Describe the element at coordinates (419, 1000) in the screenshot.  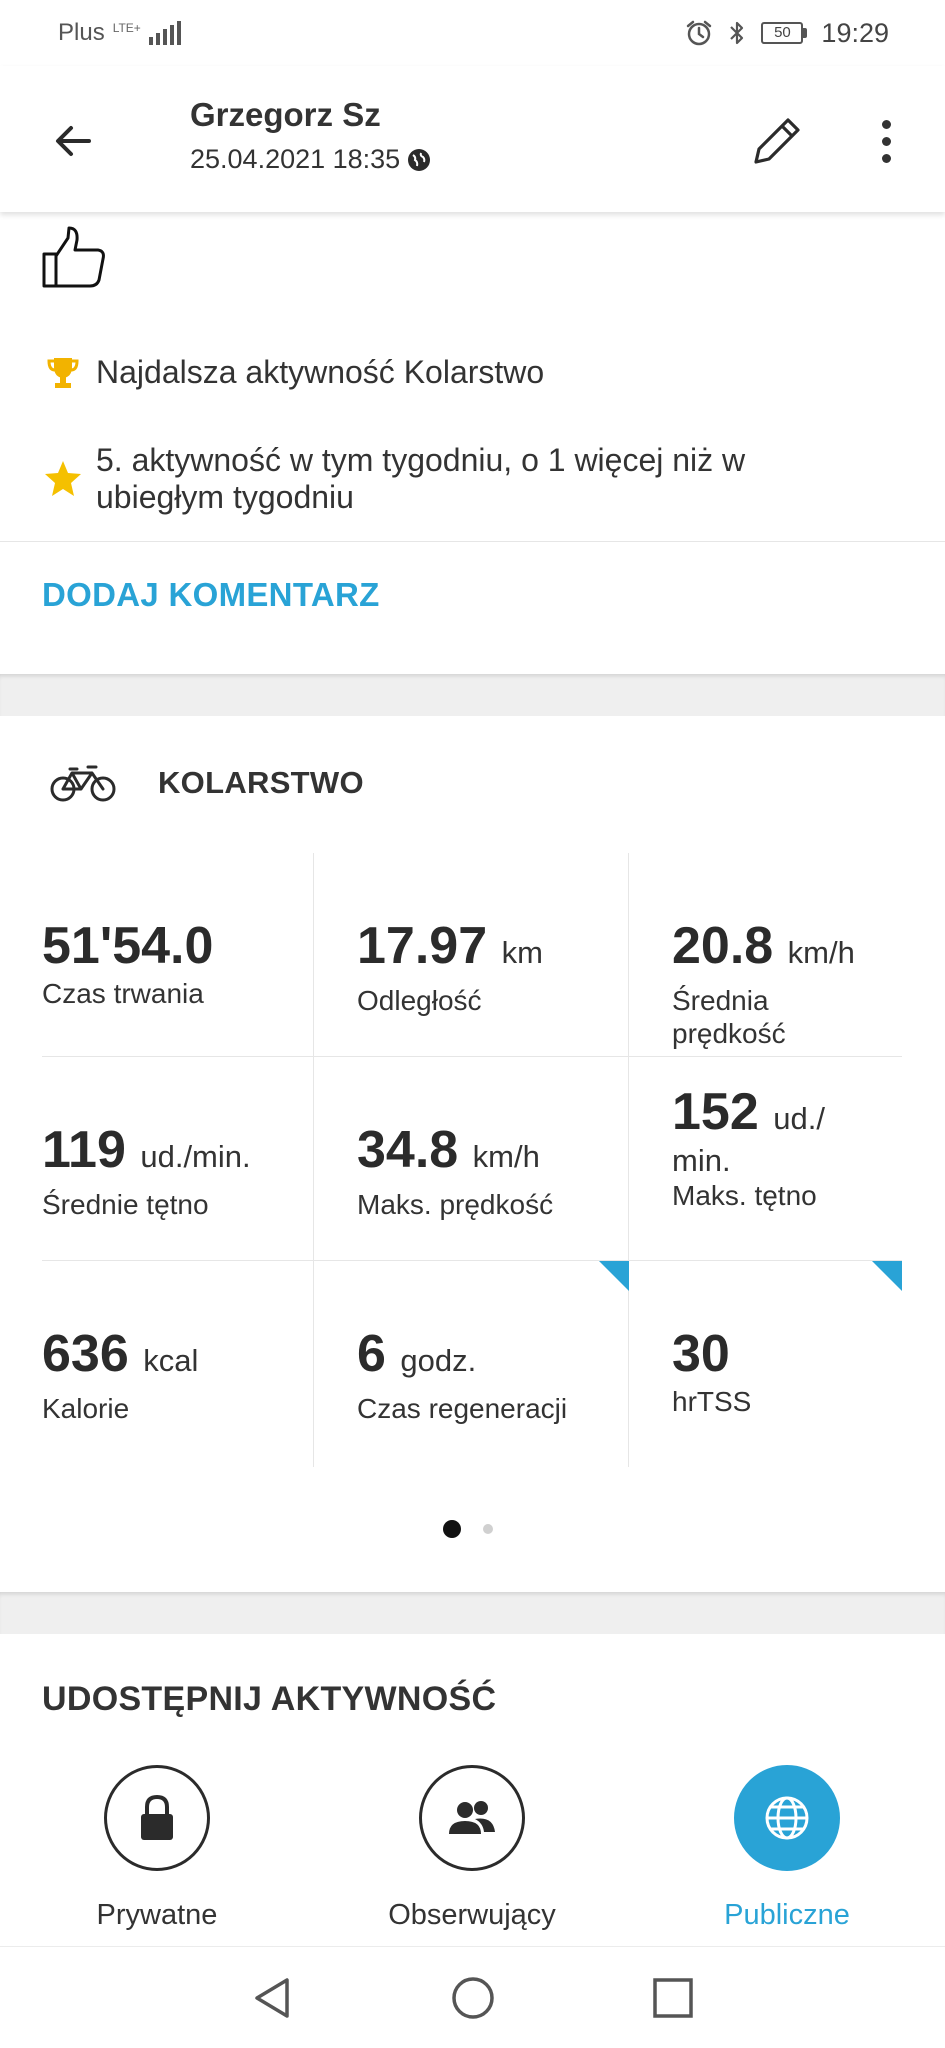
I see `stat-label: Odległość` at that location.